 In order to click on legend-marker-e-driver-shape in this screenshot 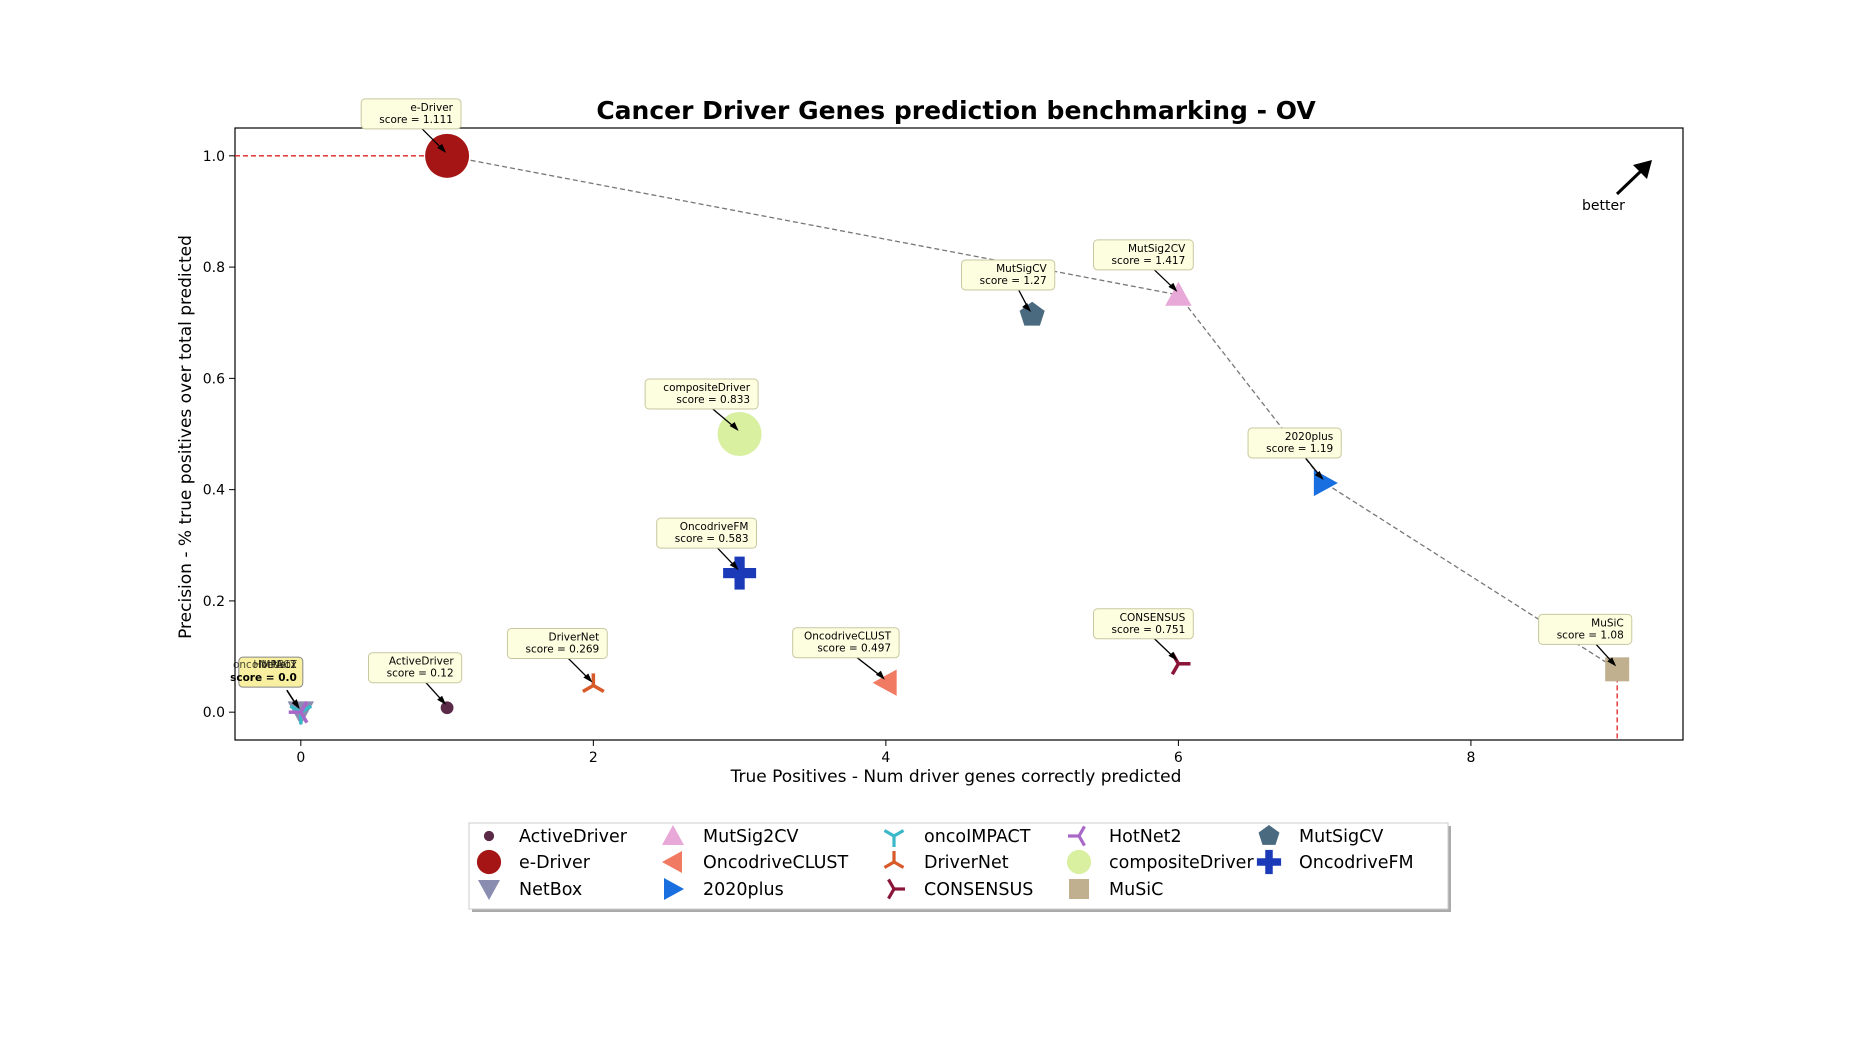, I will do `click(489, 862)`.